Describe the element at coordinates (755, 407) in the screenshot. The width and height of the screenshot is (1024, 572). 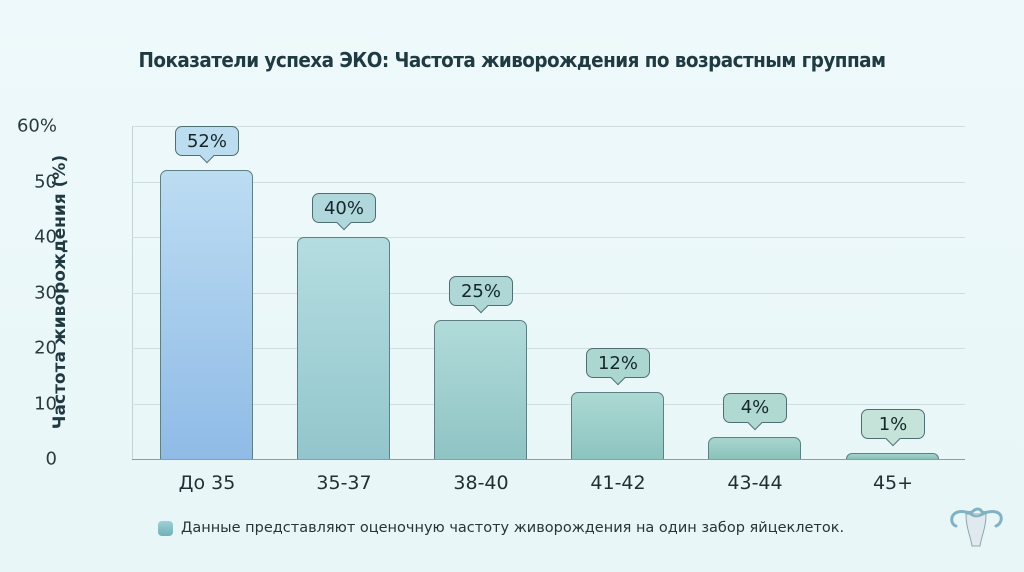
I see `data-label: 4%` at that location.